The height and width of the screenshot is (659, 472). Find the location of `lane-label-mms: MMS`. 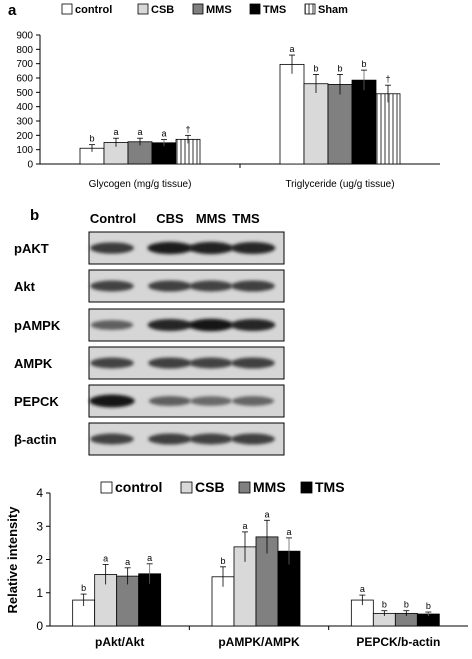

lane-label-mms: MMS is located at coordinates (211, 218).